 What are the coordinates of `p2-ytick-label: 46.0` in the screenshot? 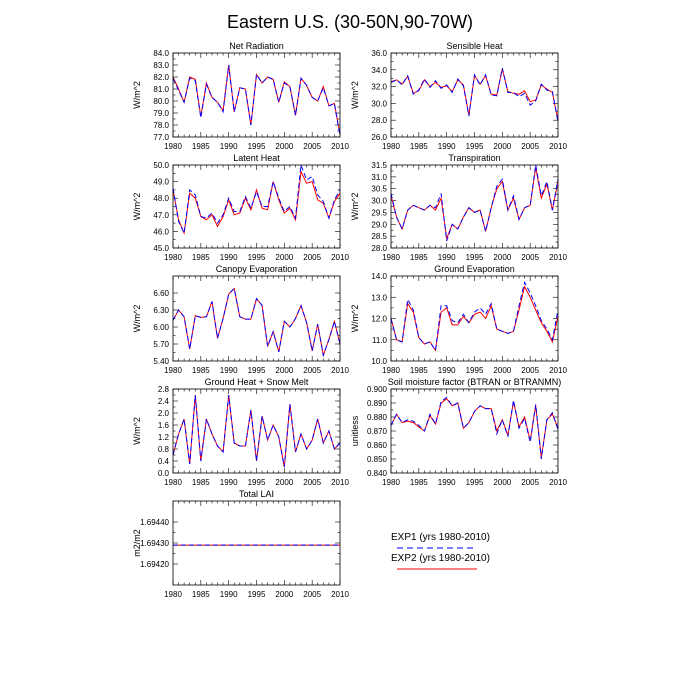 It's located at (161, 231).